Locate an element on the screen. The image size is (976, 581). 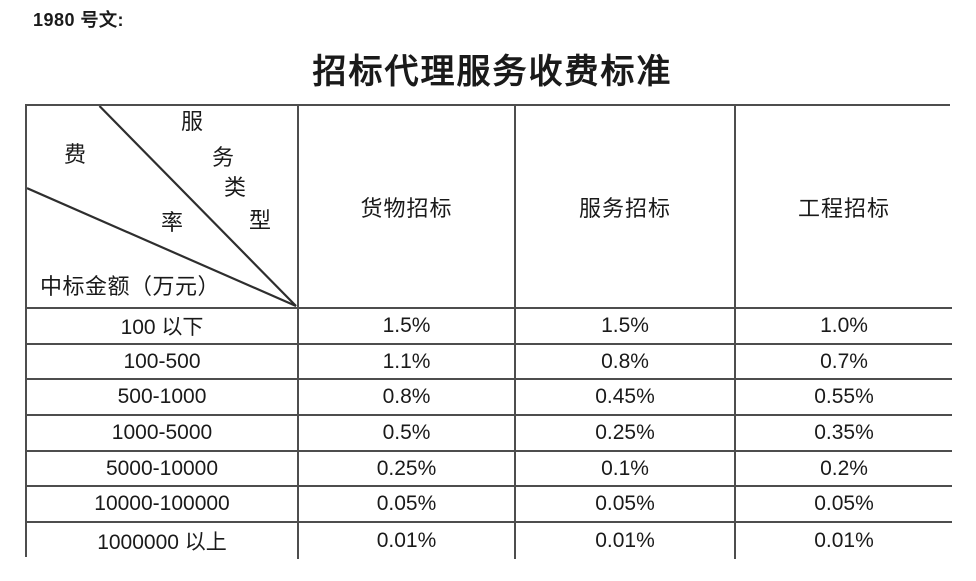
column-header-services: 服务招标 is located at coordinates (626, 207).